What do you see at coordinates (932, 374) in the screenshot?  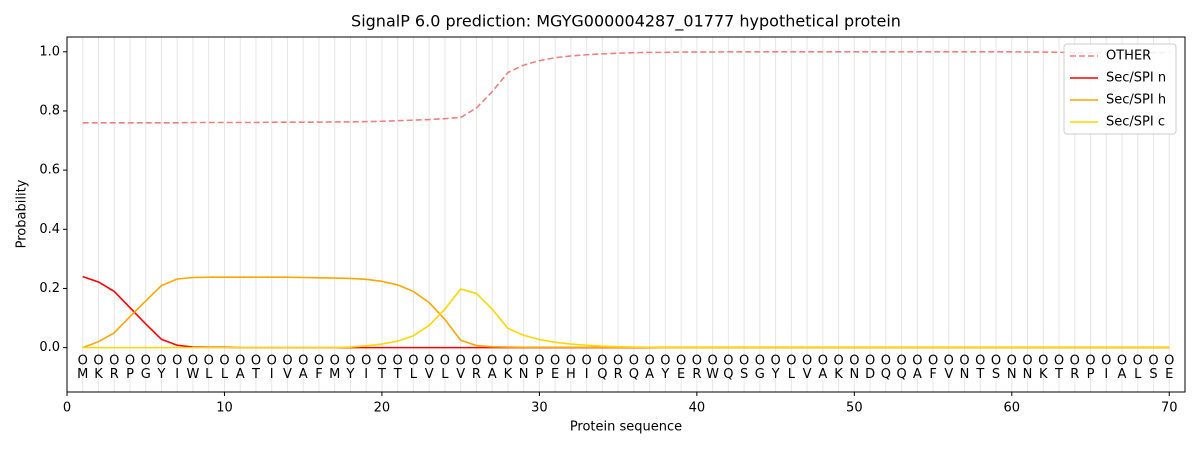 I see `residue: F` at bounding box center [932, 374].